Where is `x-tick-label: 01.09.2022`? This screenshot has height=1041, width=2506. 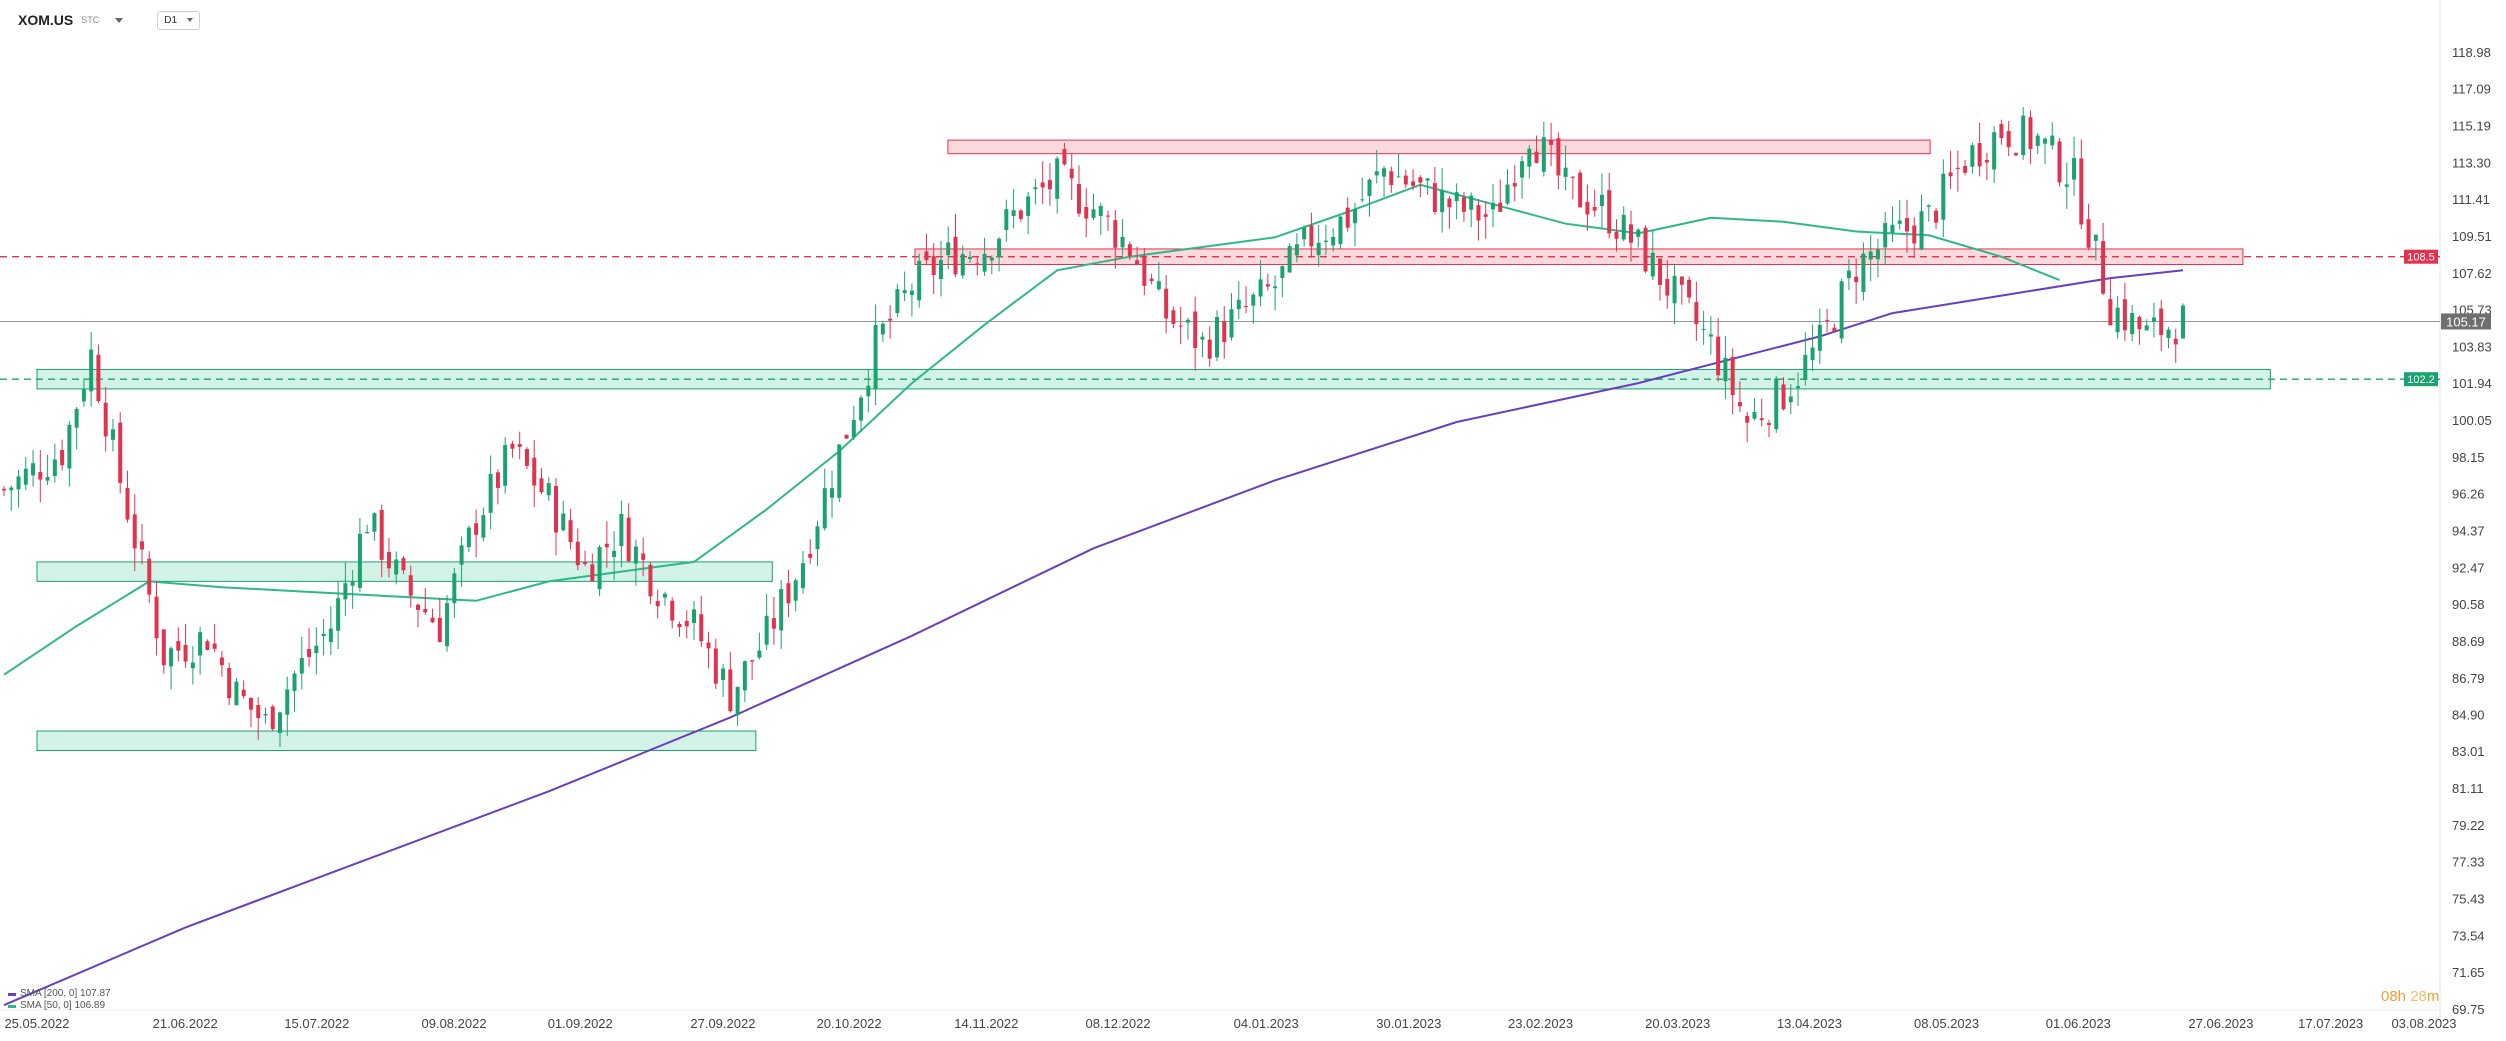
x-tick-label: 01.09.2022 is located at coordinates (580, 1023).